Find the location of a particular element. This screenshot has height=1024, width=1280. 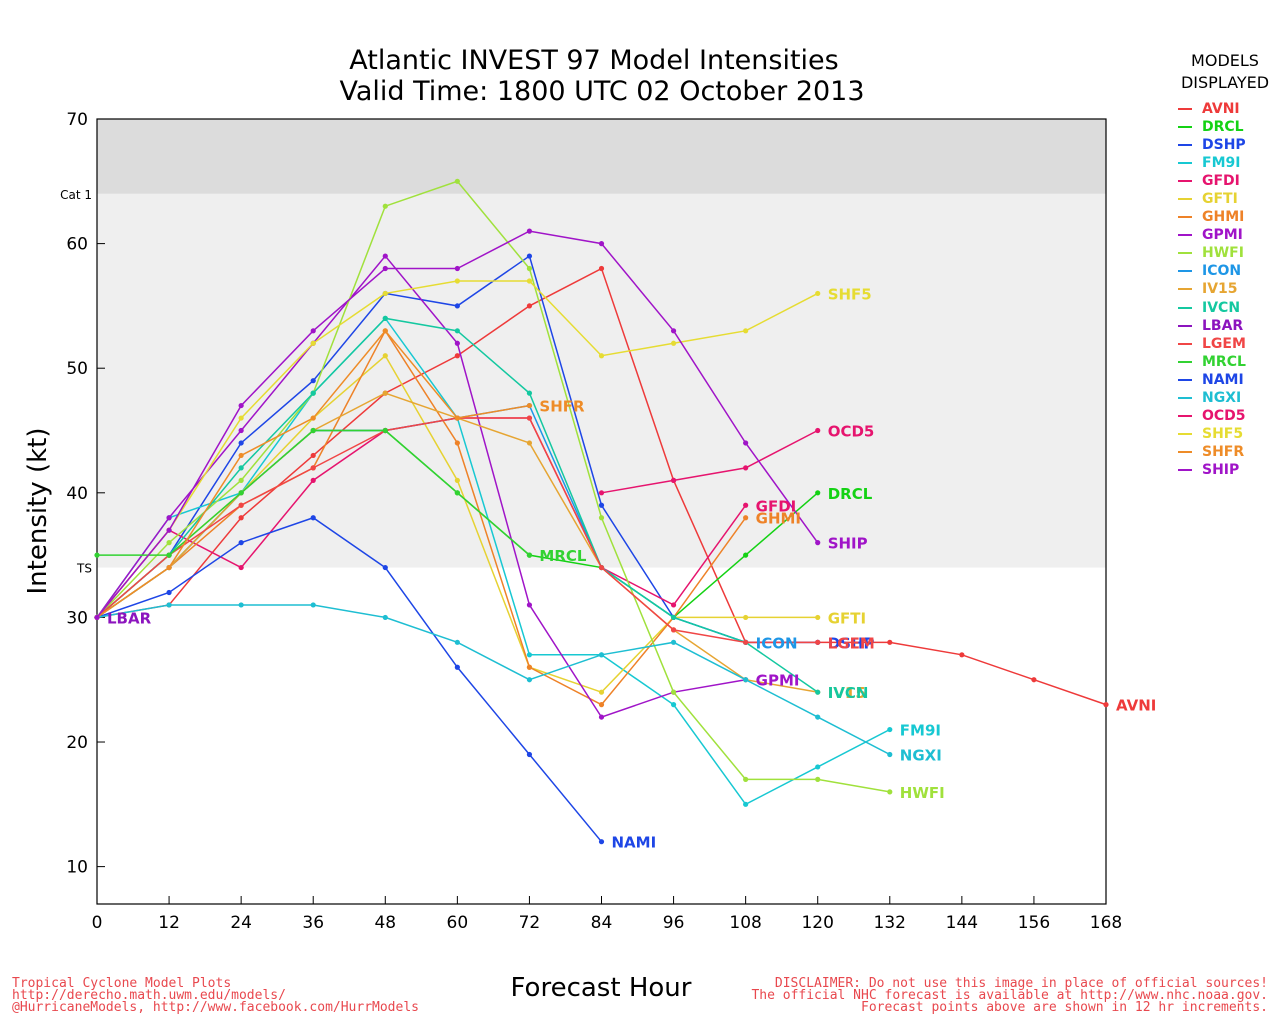

legend-label: LBAR is located at coordinates (1223, 325).